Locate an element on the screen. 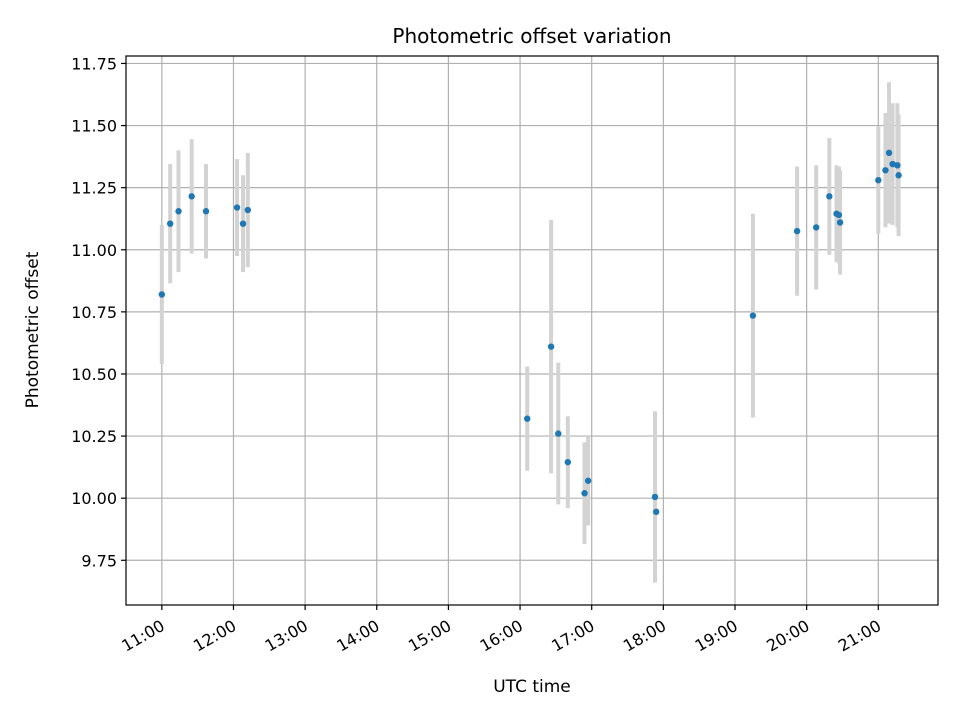 This screenshot has height=725, width=960. y-tick-label: 11.75 is located at coordinates (94, 63).